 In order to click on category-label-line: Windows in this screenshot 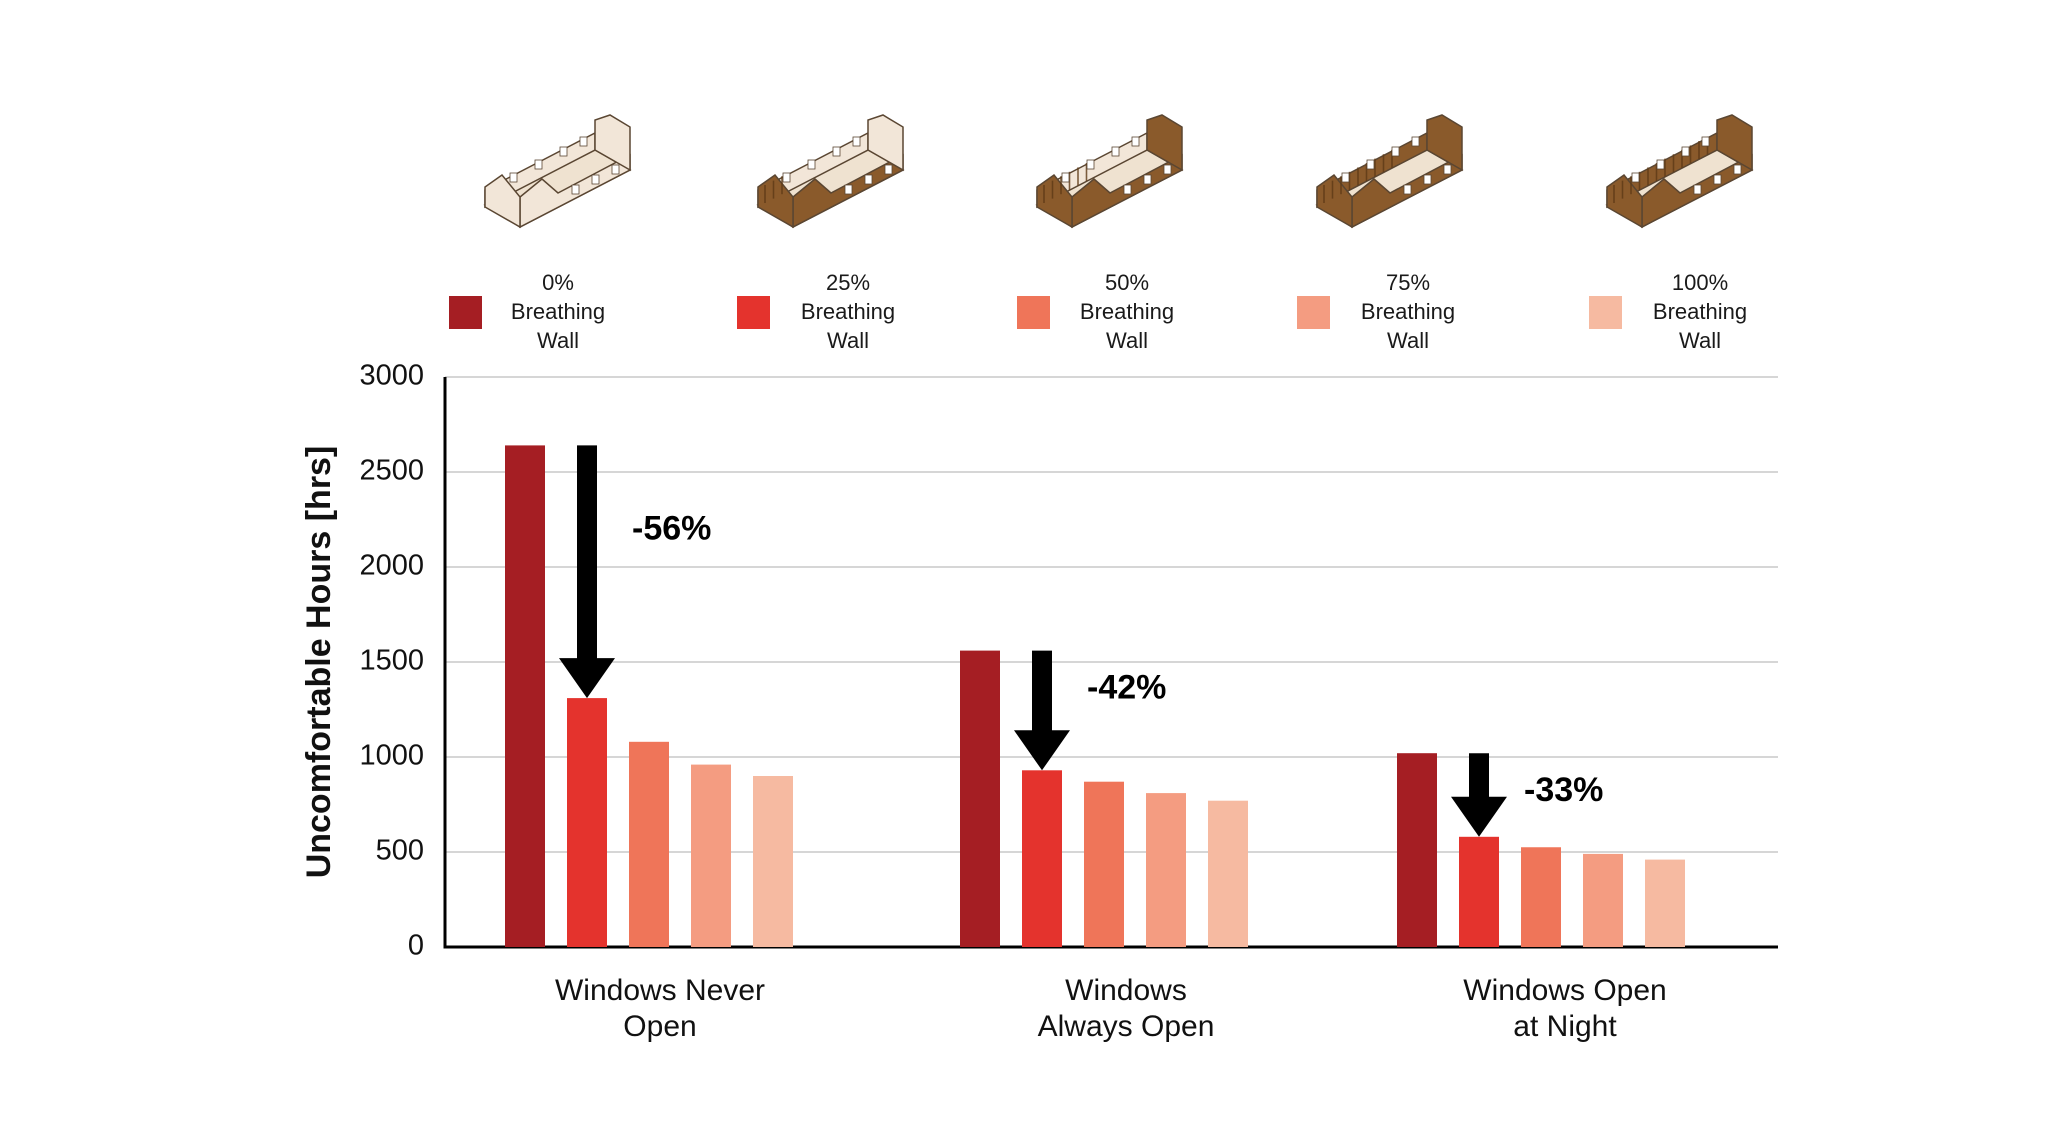, I will do `click(1126, 990)`.